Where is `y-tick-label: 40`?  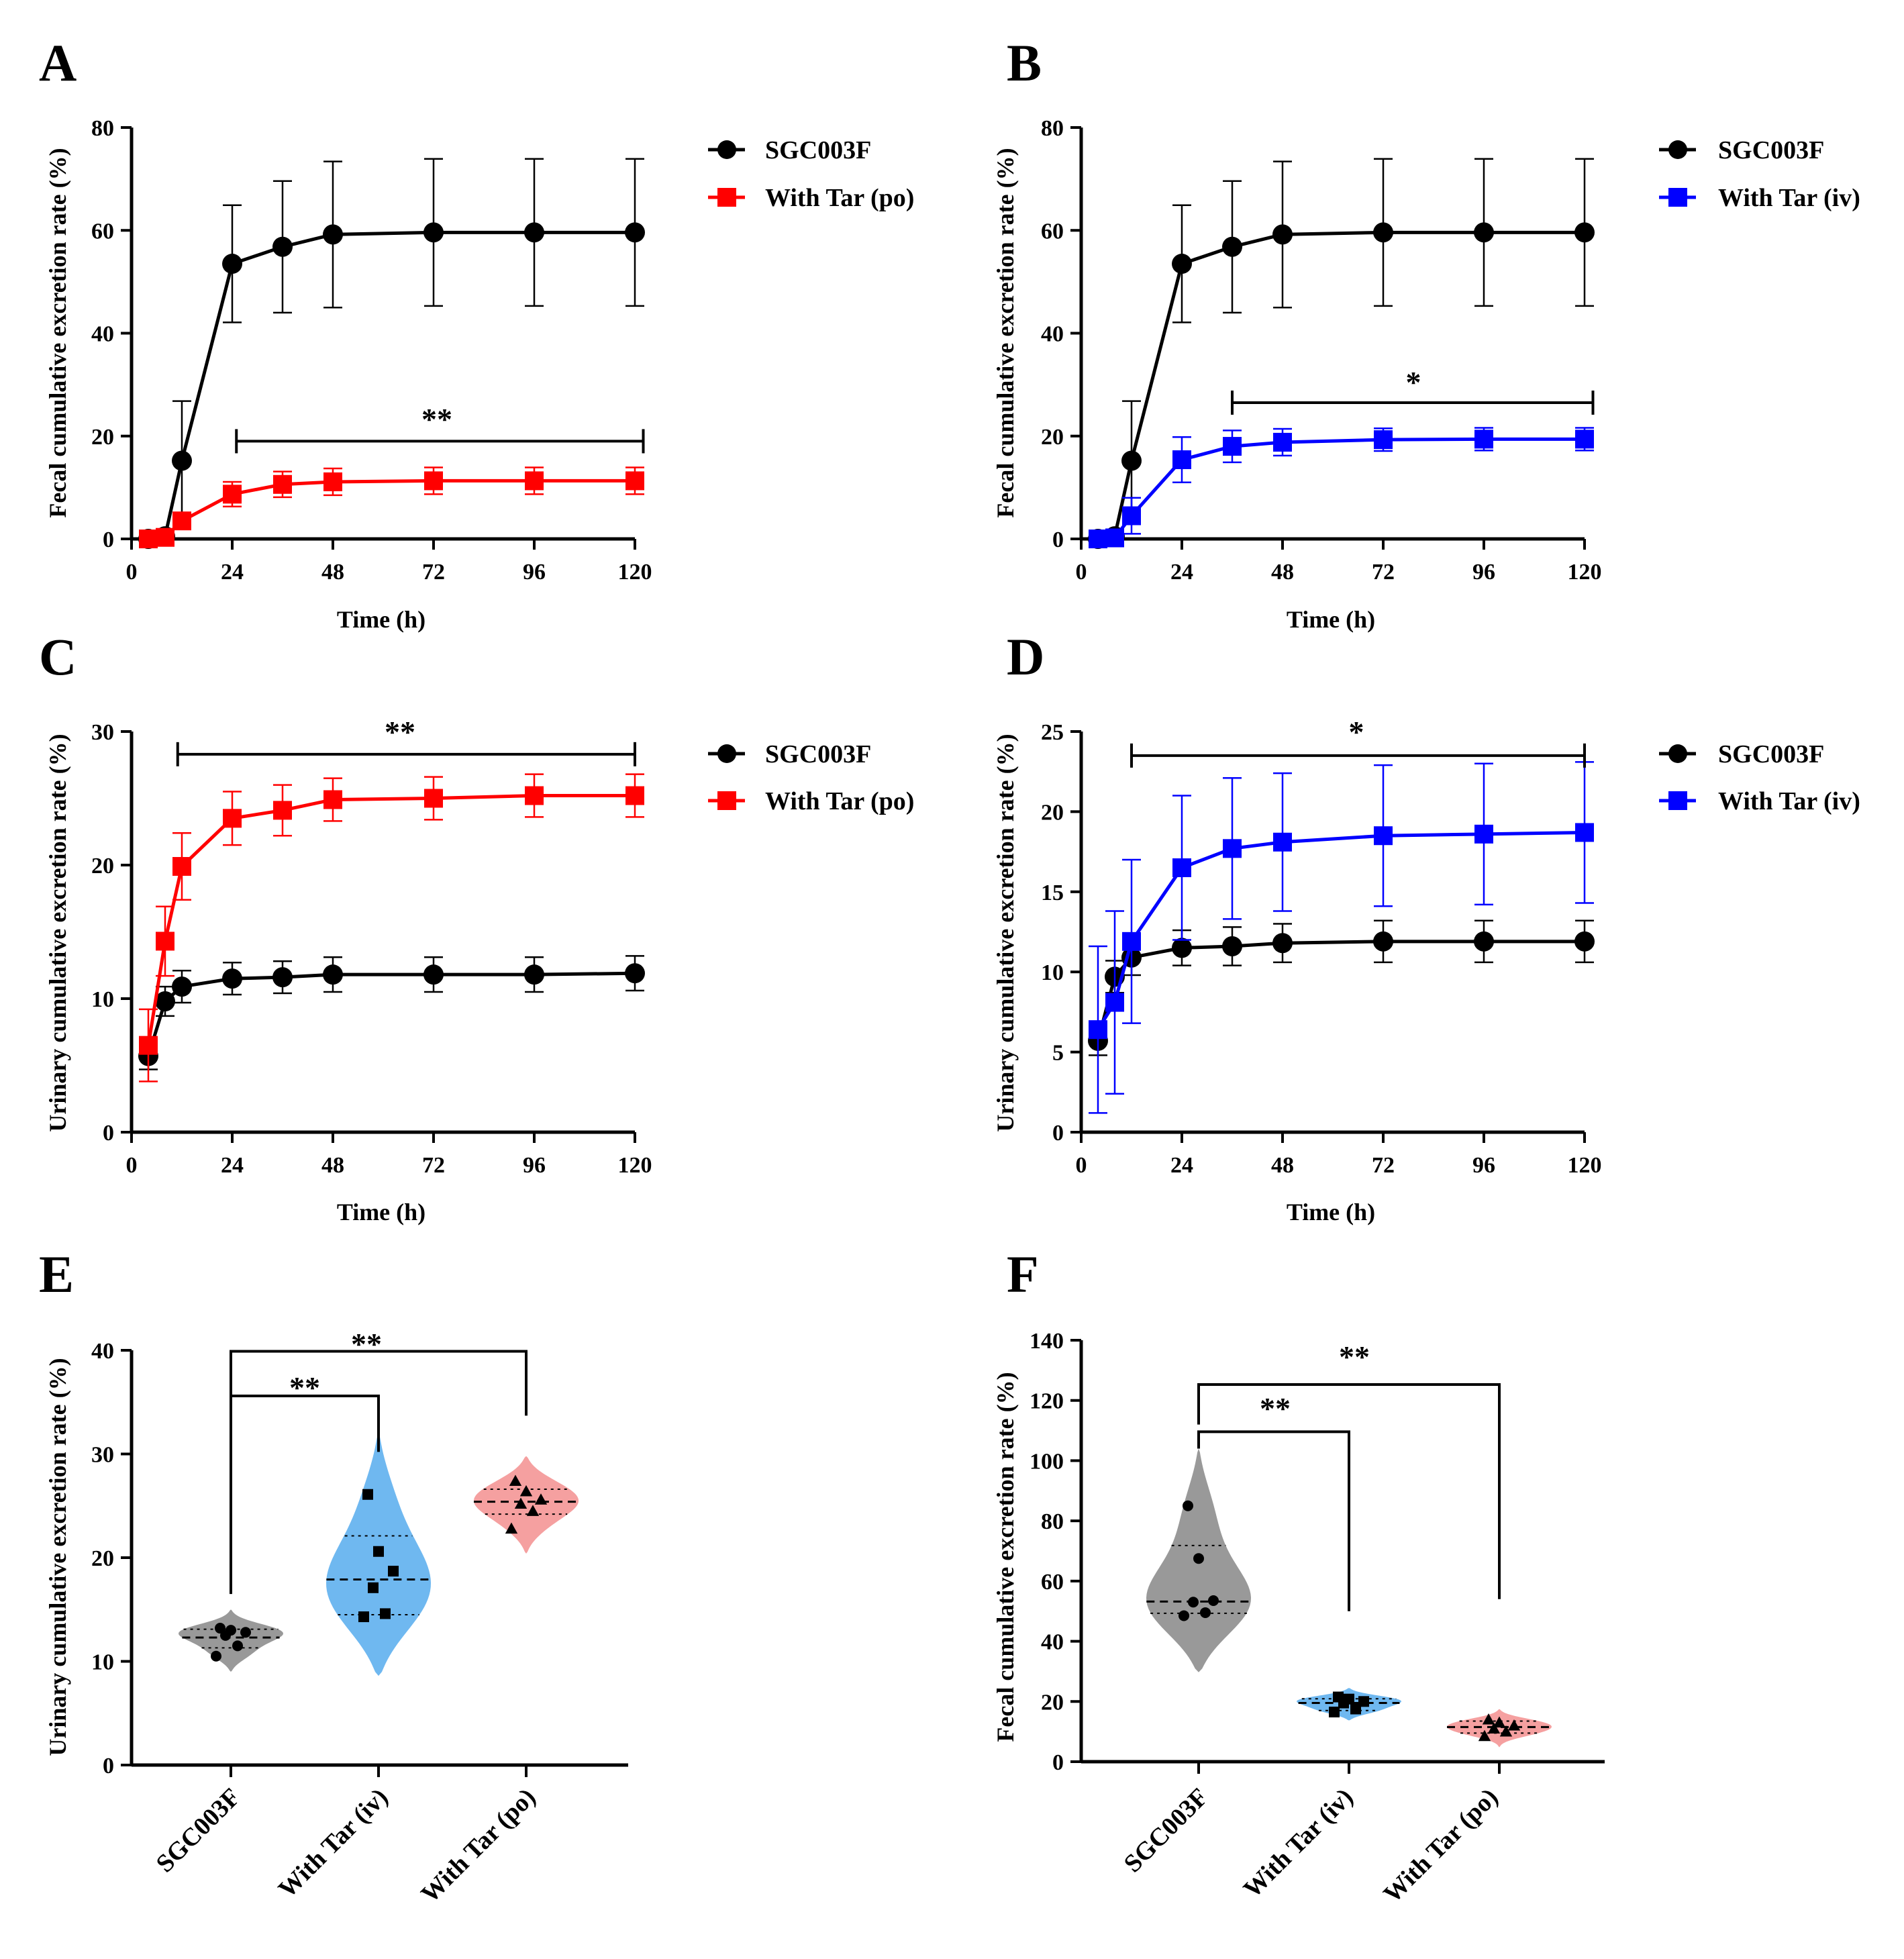
y-tick-label: 40 is located at coordinates (102, 334).